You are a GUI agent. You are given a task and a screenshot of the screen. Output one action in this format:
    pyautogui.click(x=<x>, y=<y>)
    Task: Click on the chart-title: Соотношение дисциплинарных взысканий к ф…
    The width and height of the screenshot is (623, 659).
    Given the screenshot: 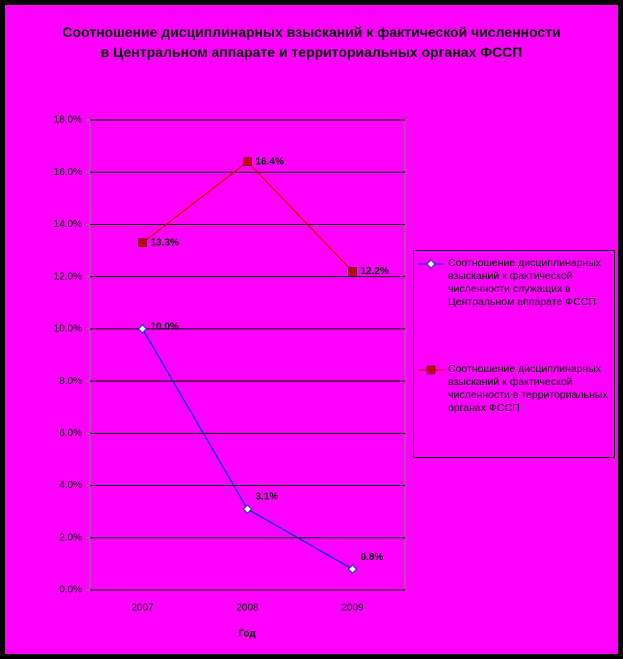 What is the action you would take?
    pyautogui.click(x=311, y=42)
    